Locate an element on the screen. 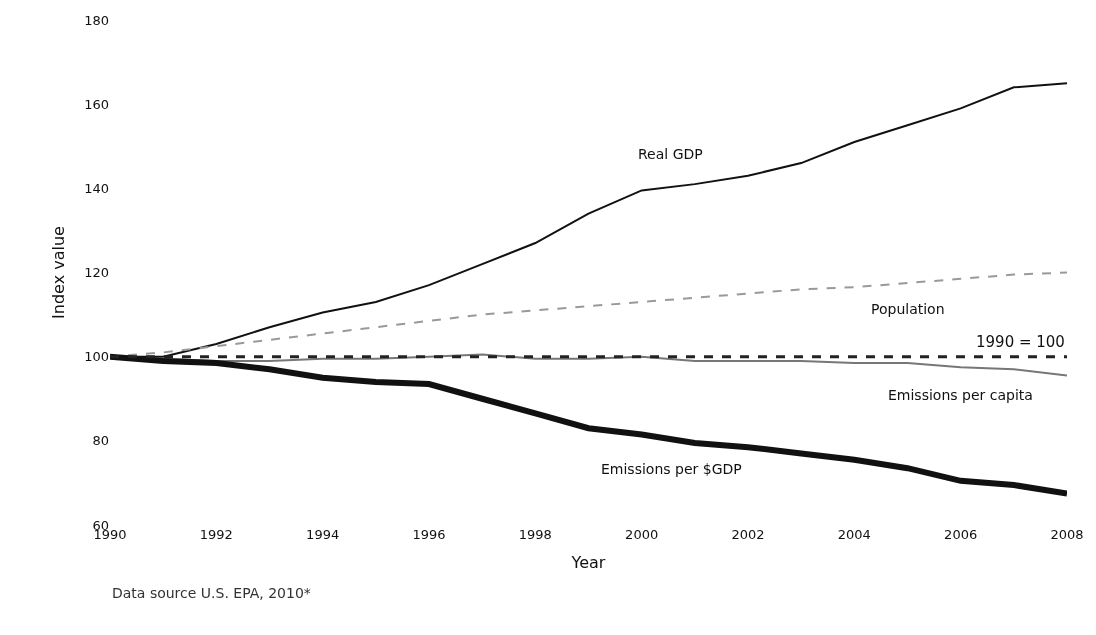 The height and width of the screenshot is (635, 1096). y-tick-label: 100 is located at coordinates (96, 357).